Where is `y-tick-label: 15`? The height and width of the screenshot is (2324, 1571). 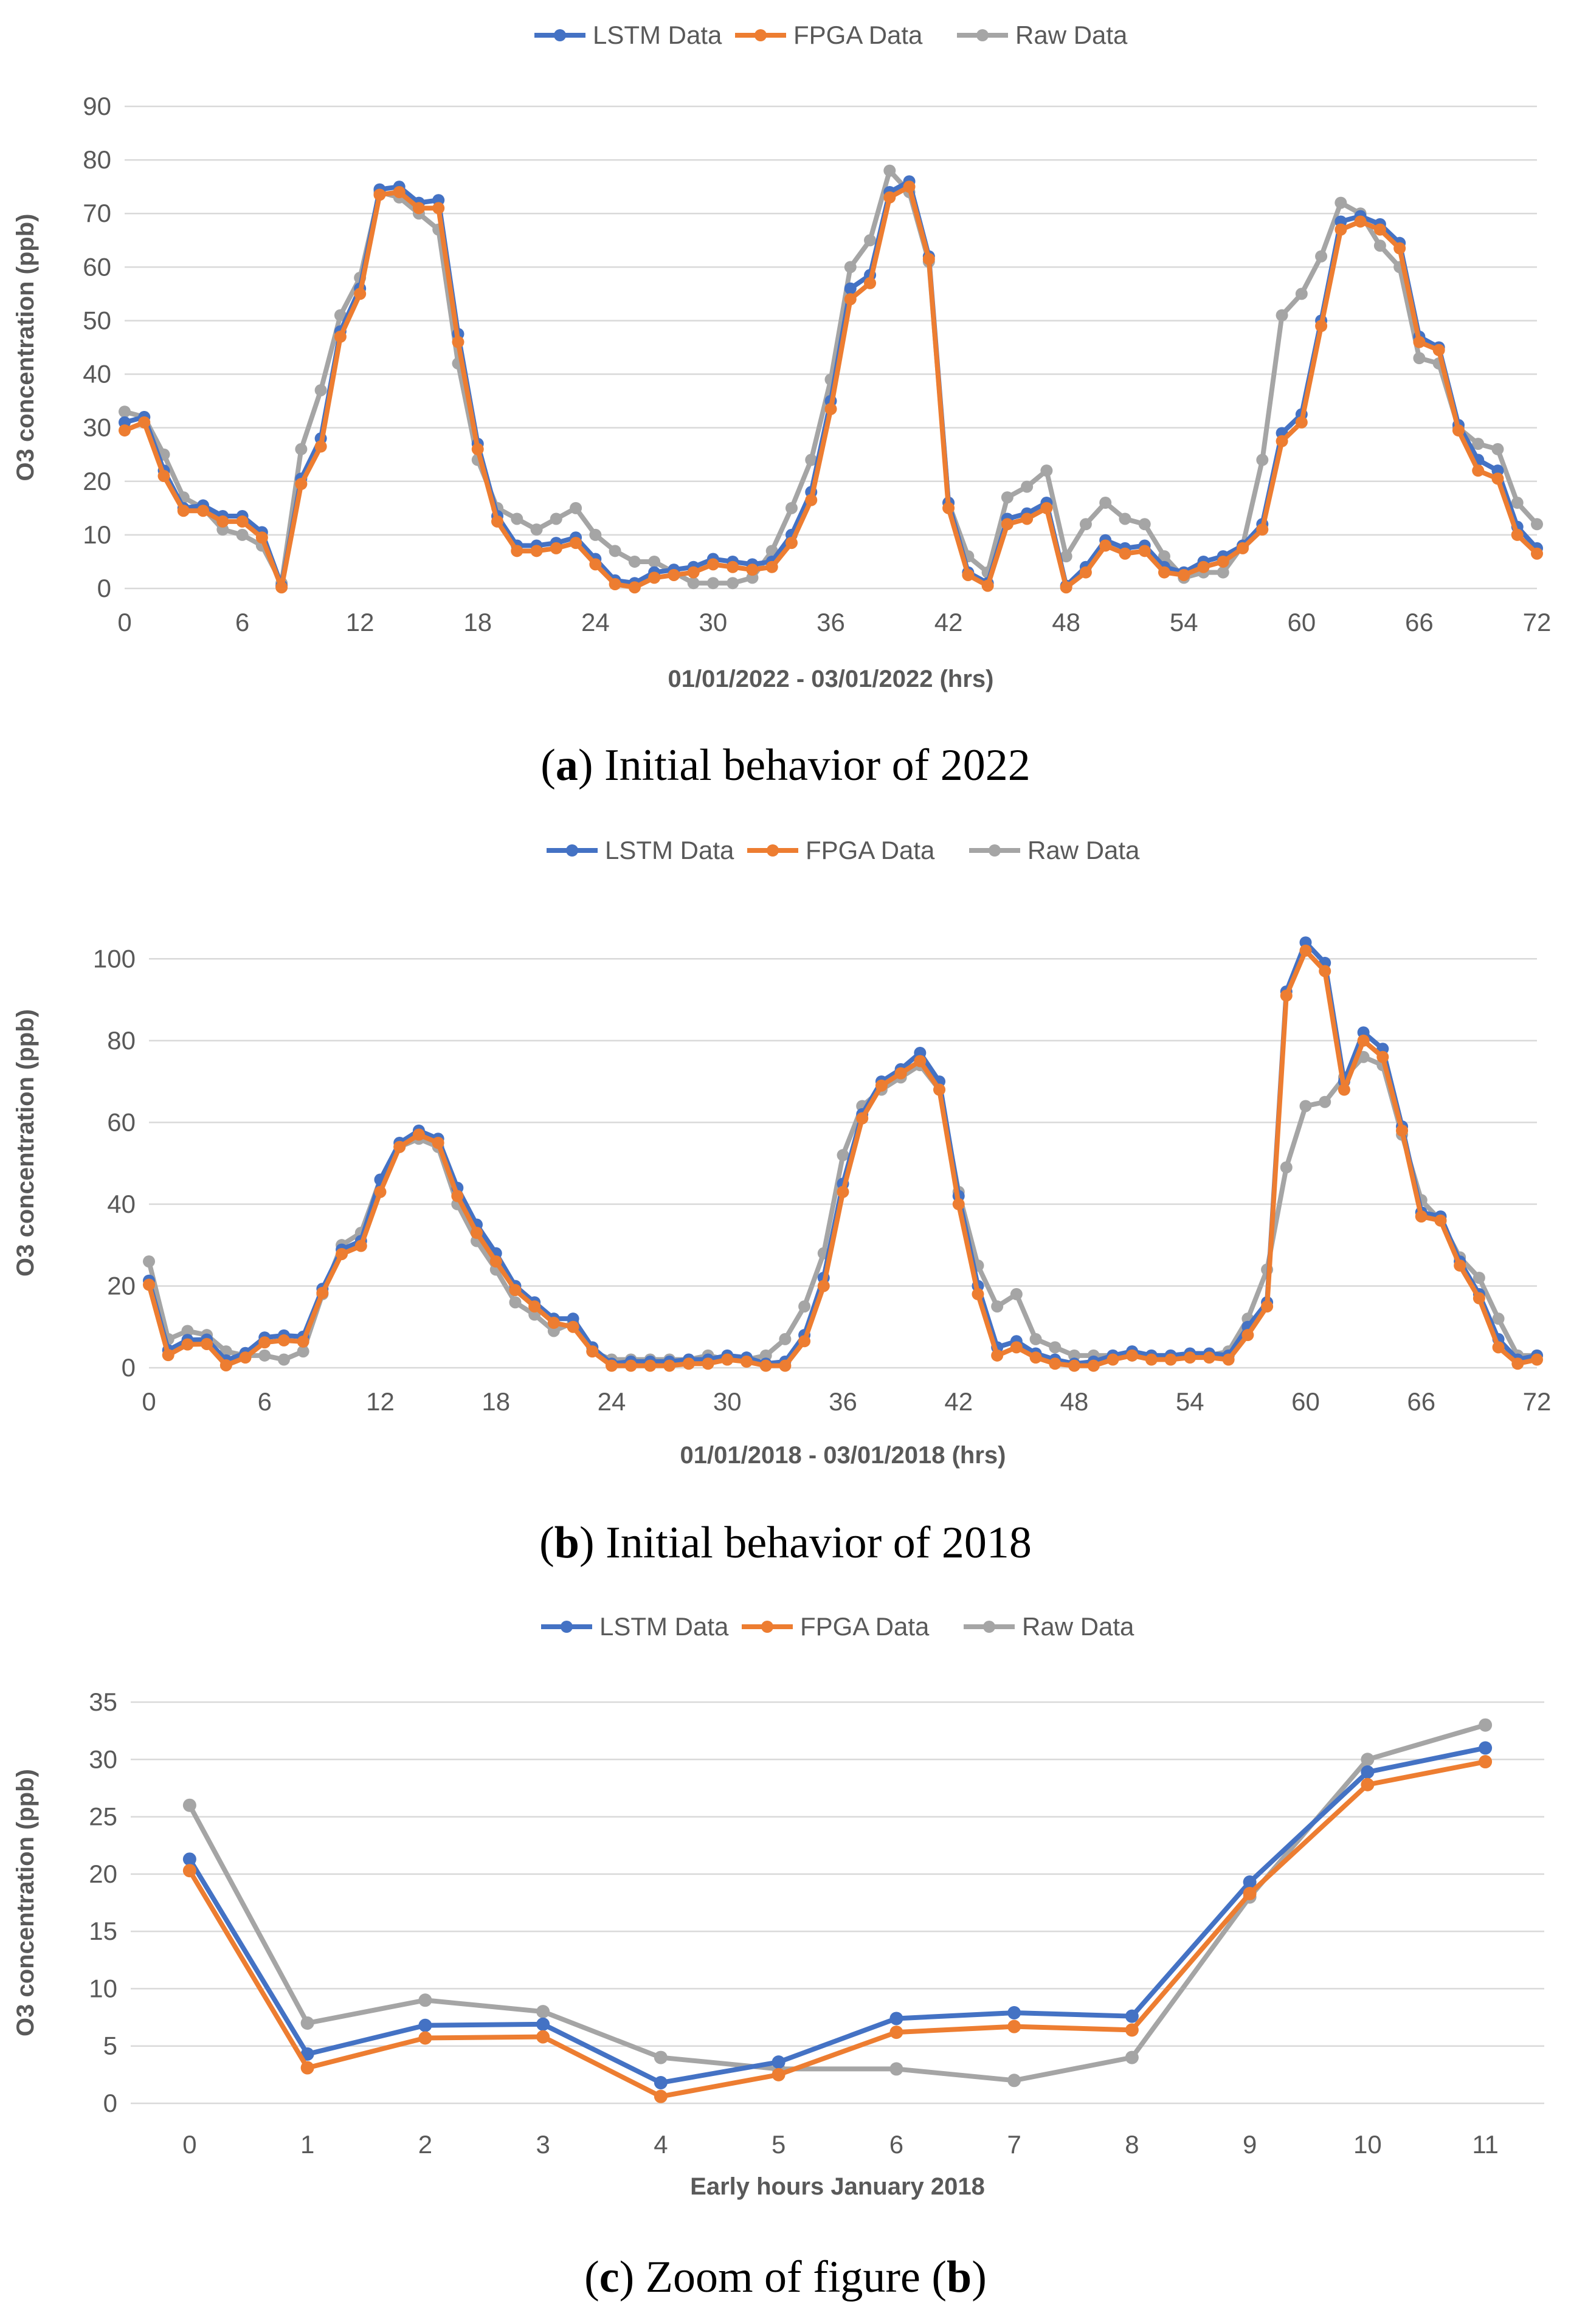
y-tick-label: 15 is located at coordinates (103, 1931).